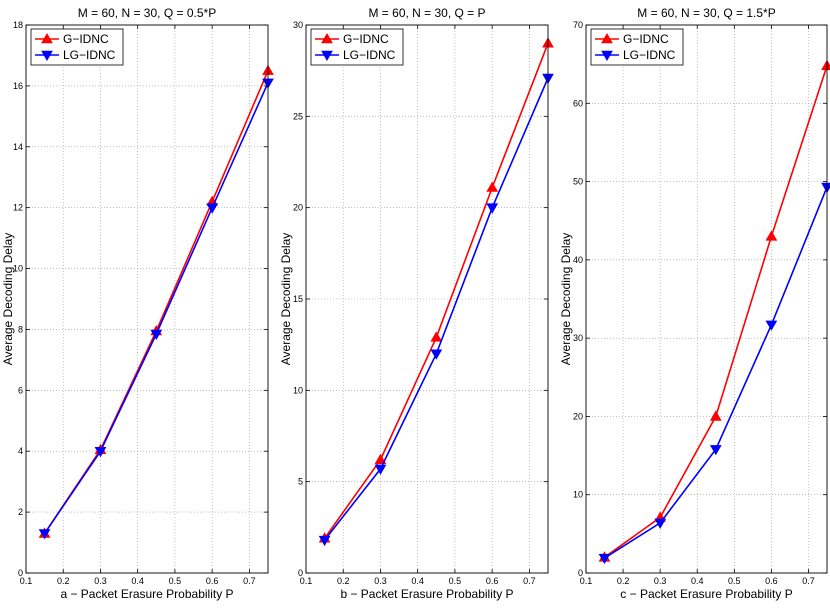 Image resolution: width=830 pixels, height=612 pixels. What do you see at coordinates (426, 13) in the screenshot?
I see `chart-title: M = 60, N = 30, Q = P` at bounding box center [426, 13].